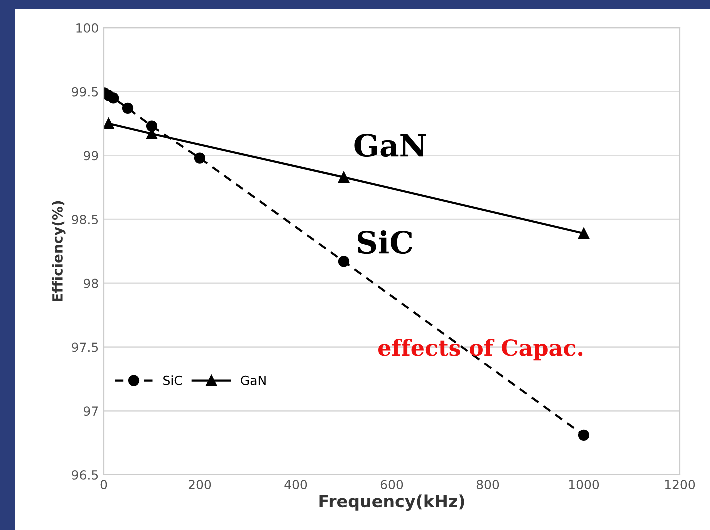 Image resolution: width=710 pixels, height=530 pixels. Describe the element at coordinates (104, 485) in the screenshot. I see `x-tick-label: 0` at that location.